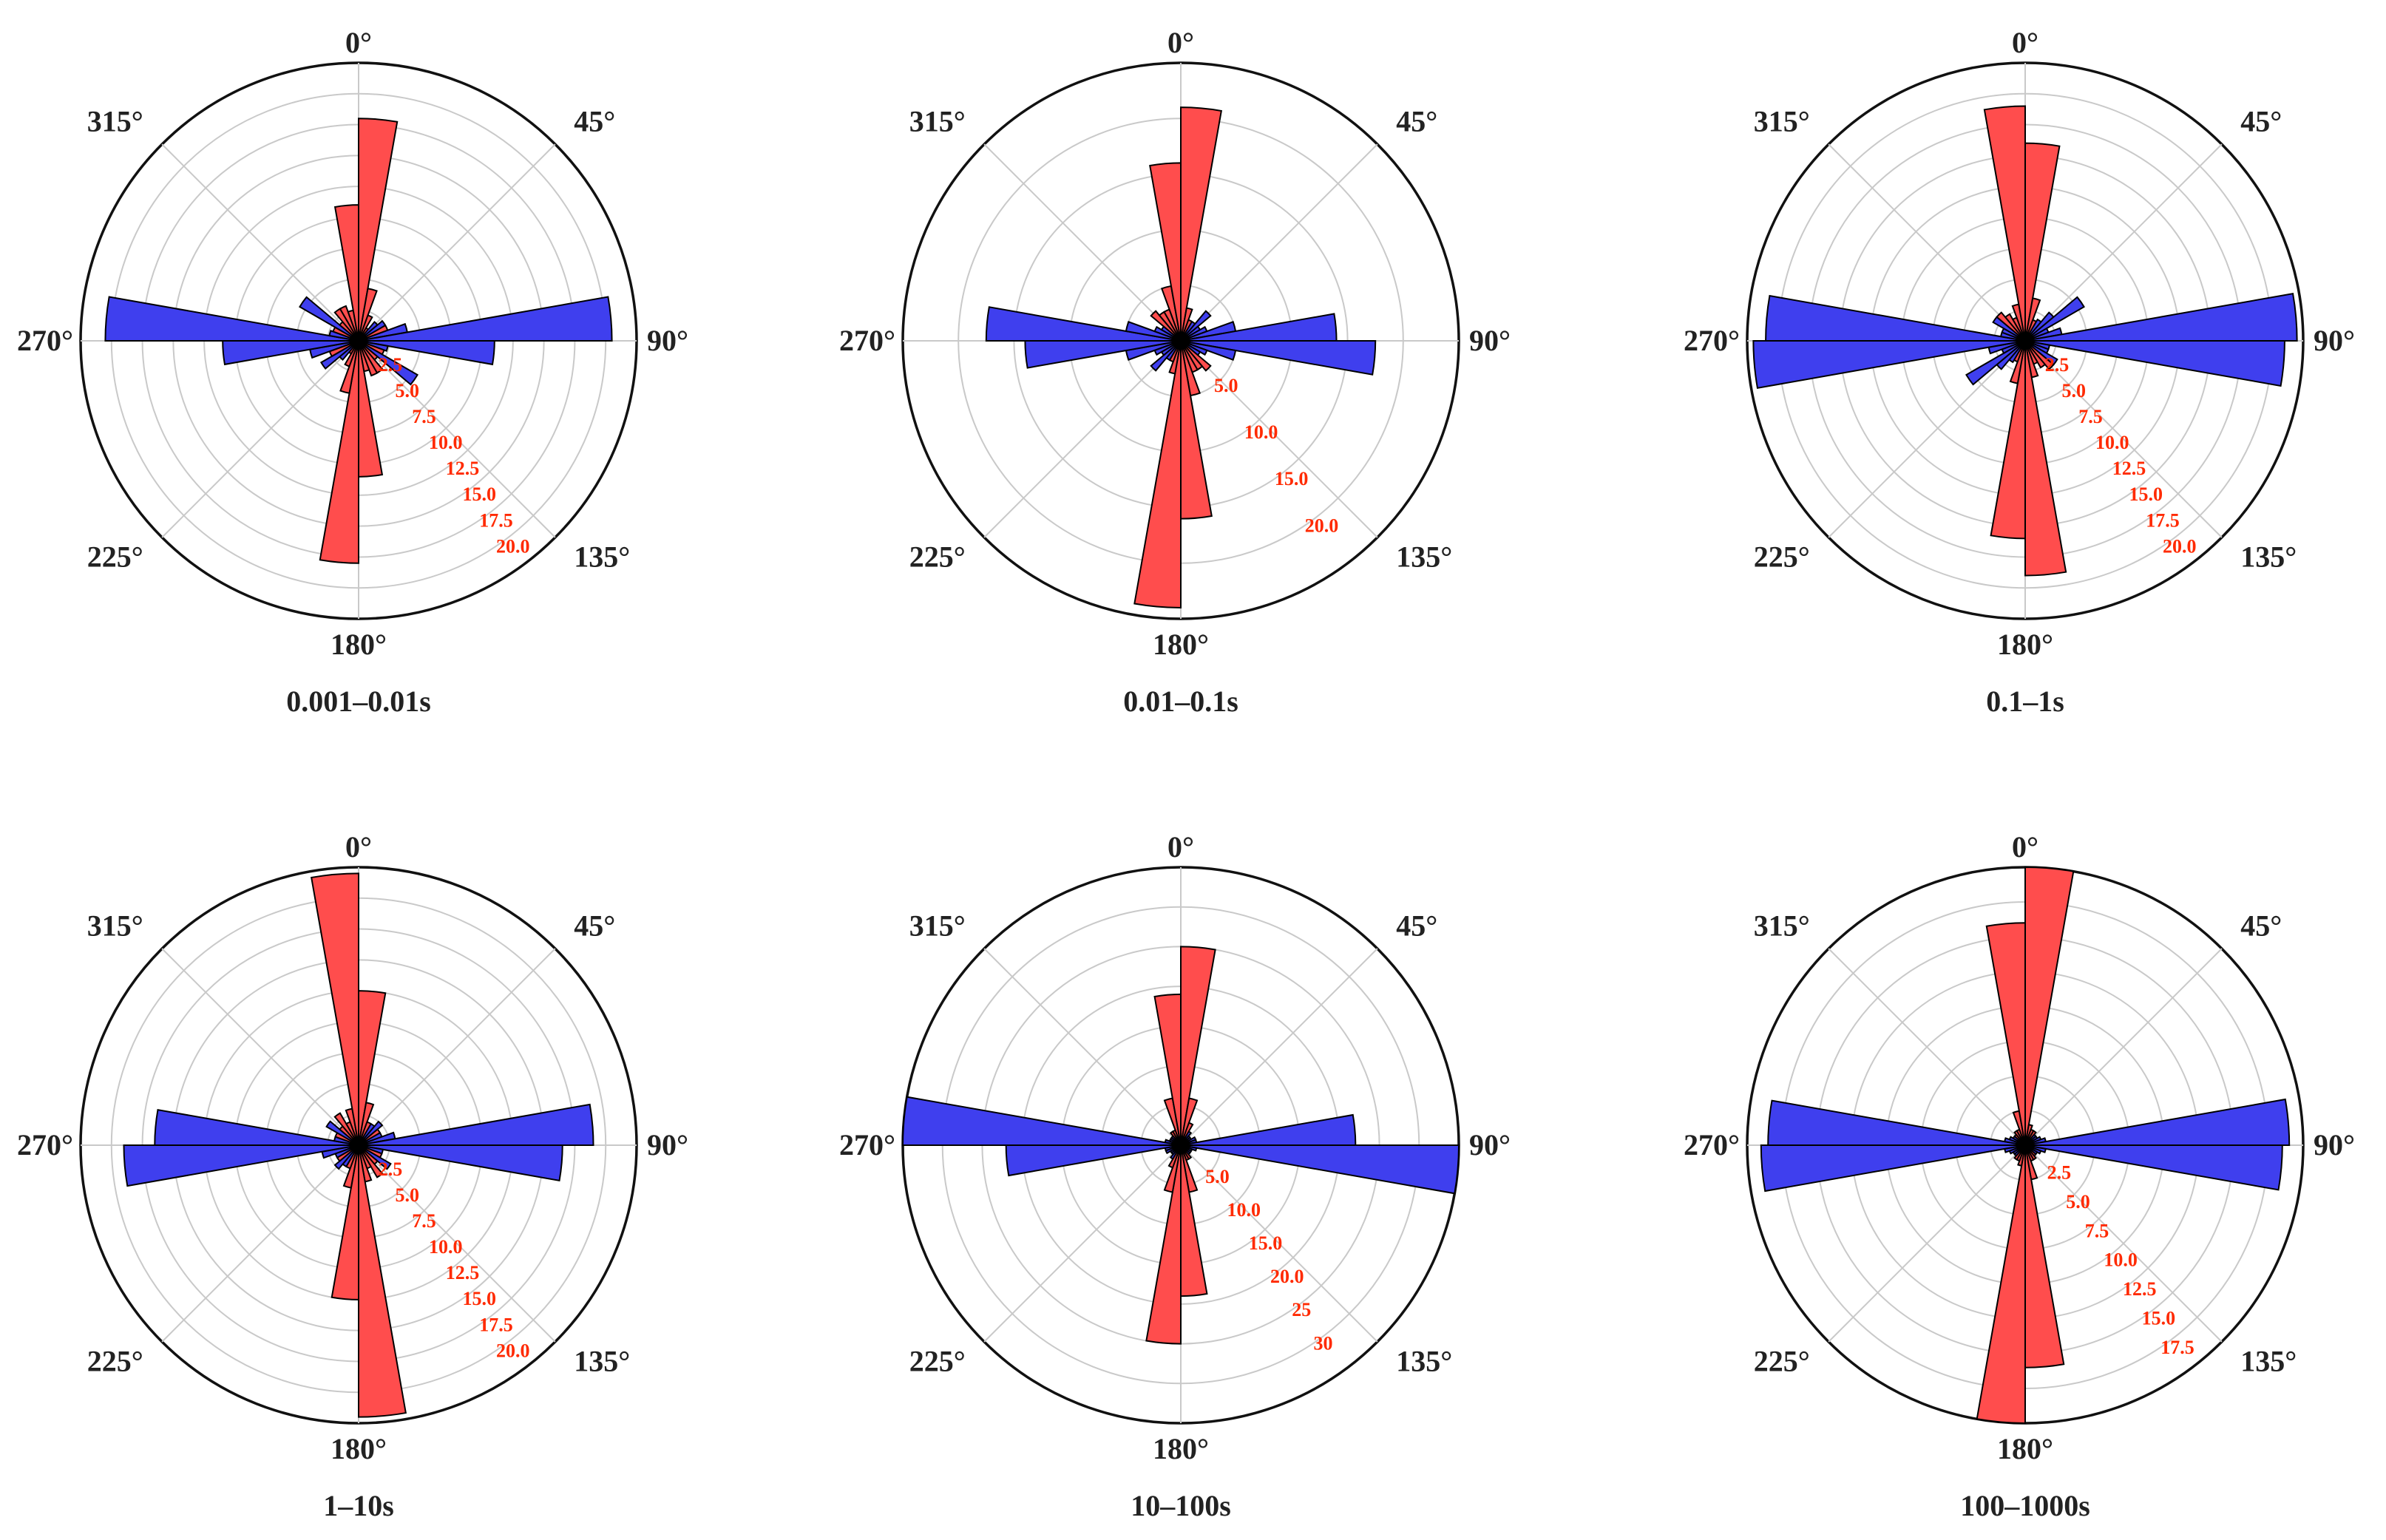  Describe the element at coordinates (1181, 1505) in the screenshot. I see `panel-title: 10–100s` at that location.